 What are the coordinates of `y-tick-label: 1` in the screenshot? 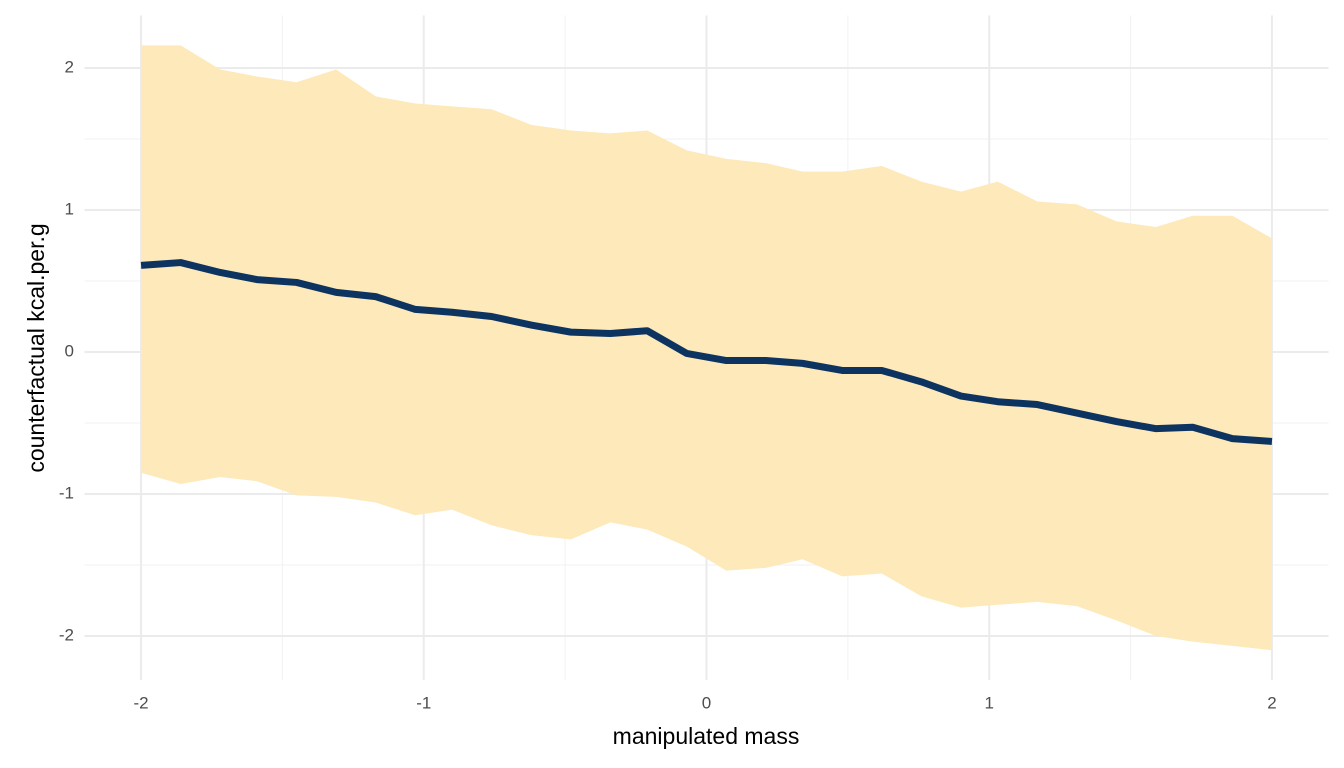 It's located at (69, 209).